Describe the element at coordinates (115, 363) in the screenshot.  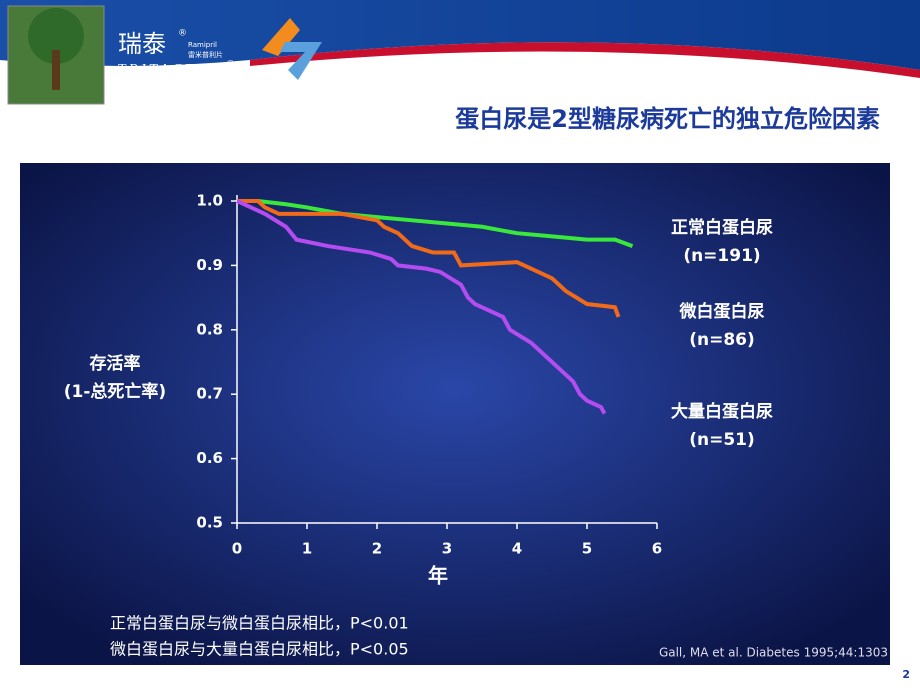
I see `y-axis-label: 存活率` at that location.